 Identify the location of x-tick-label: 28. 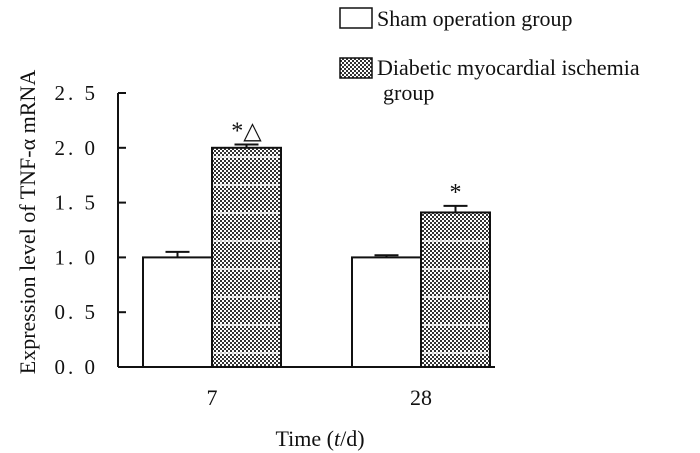
(421, 397).